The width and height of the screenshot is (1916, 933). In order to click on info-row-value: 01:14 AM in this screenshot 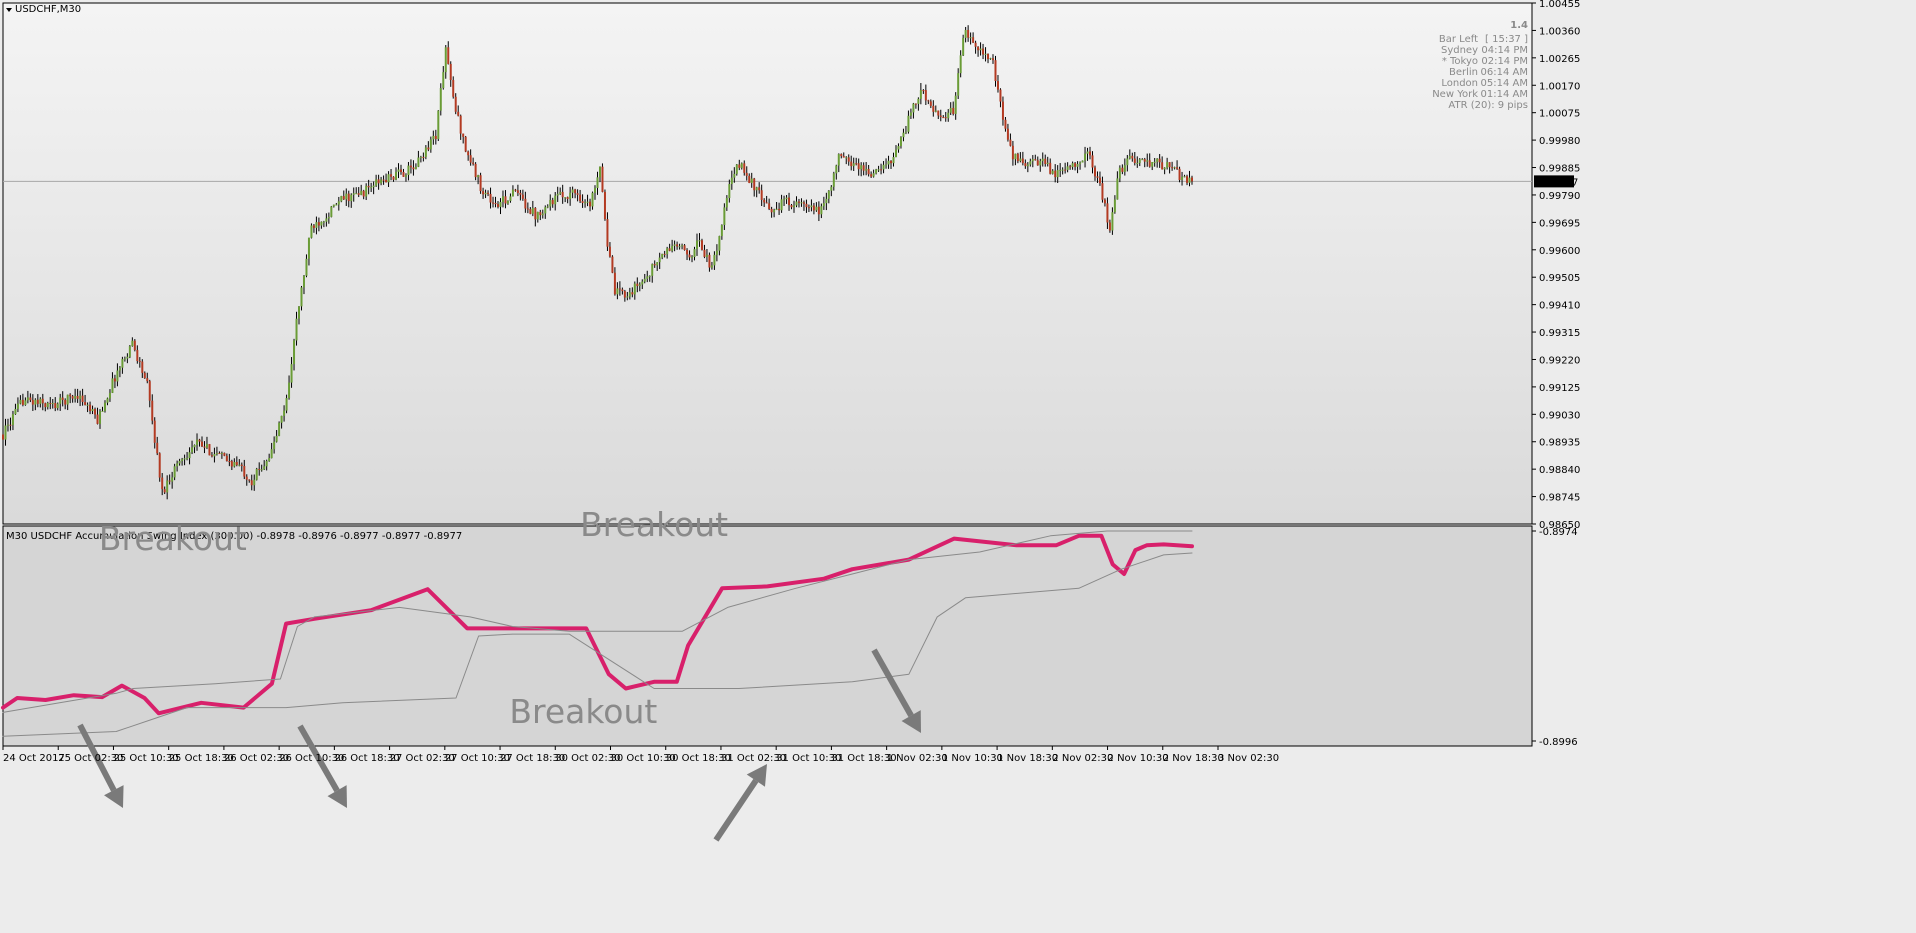, I will do `click(1504, 94)`.